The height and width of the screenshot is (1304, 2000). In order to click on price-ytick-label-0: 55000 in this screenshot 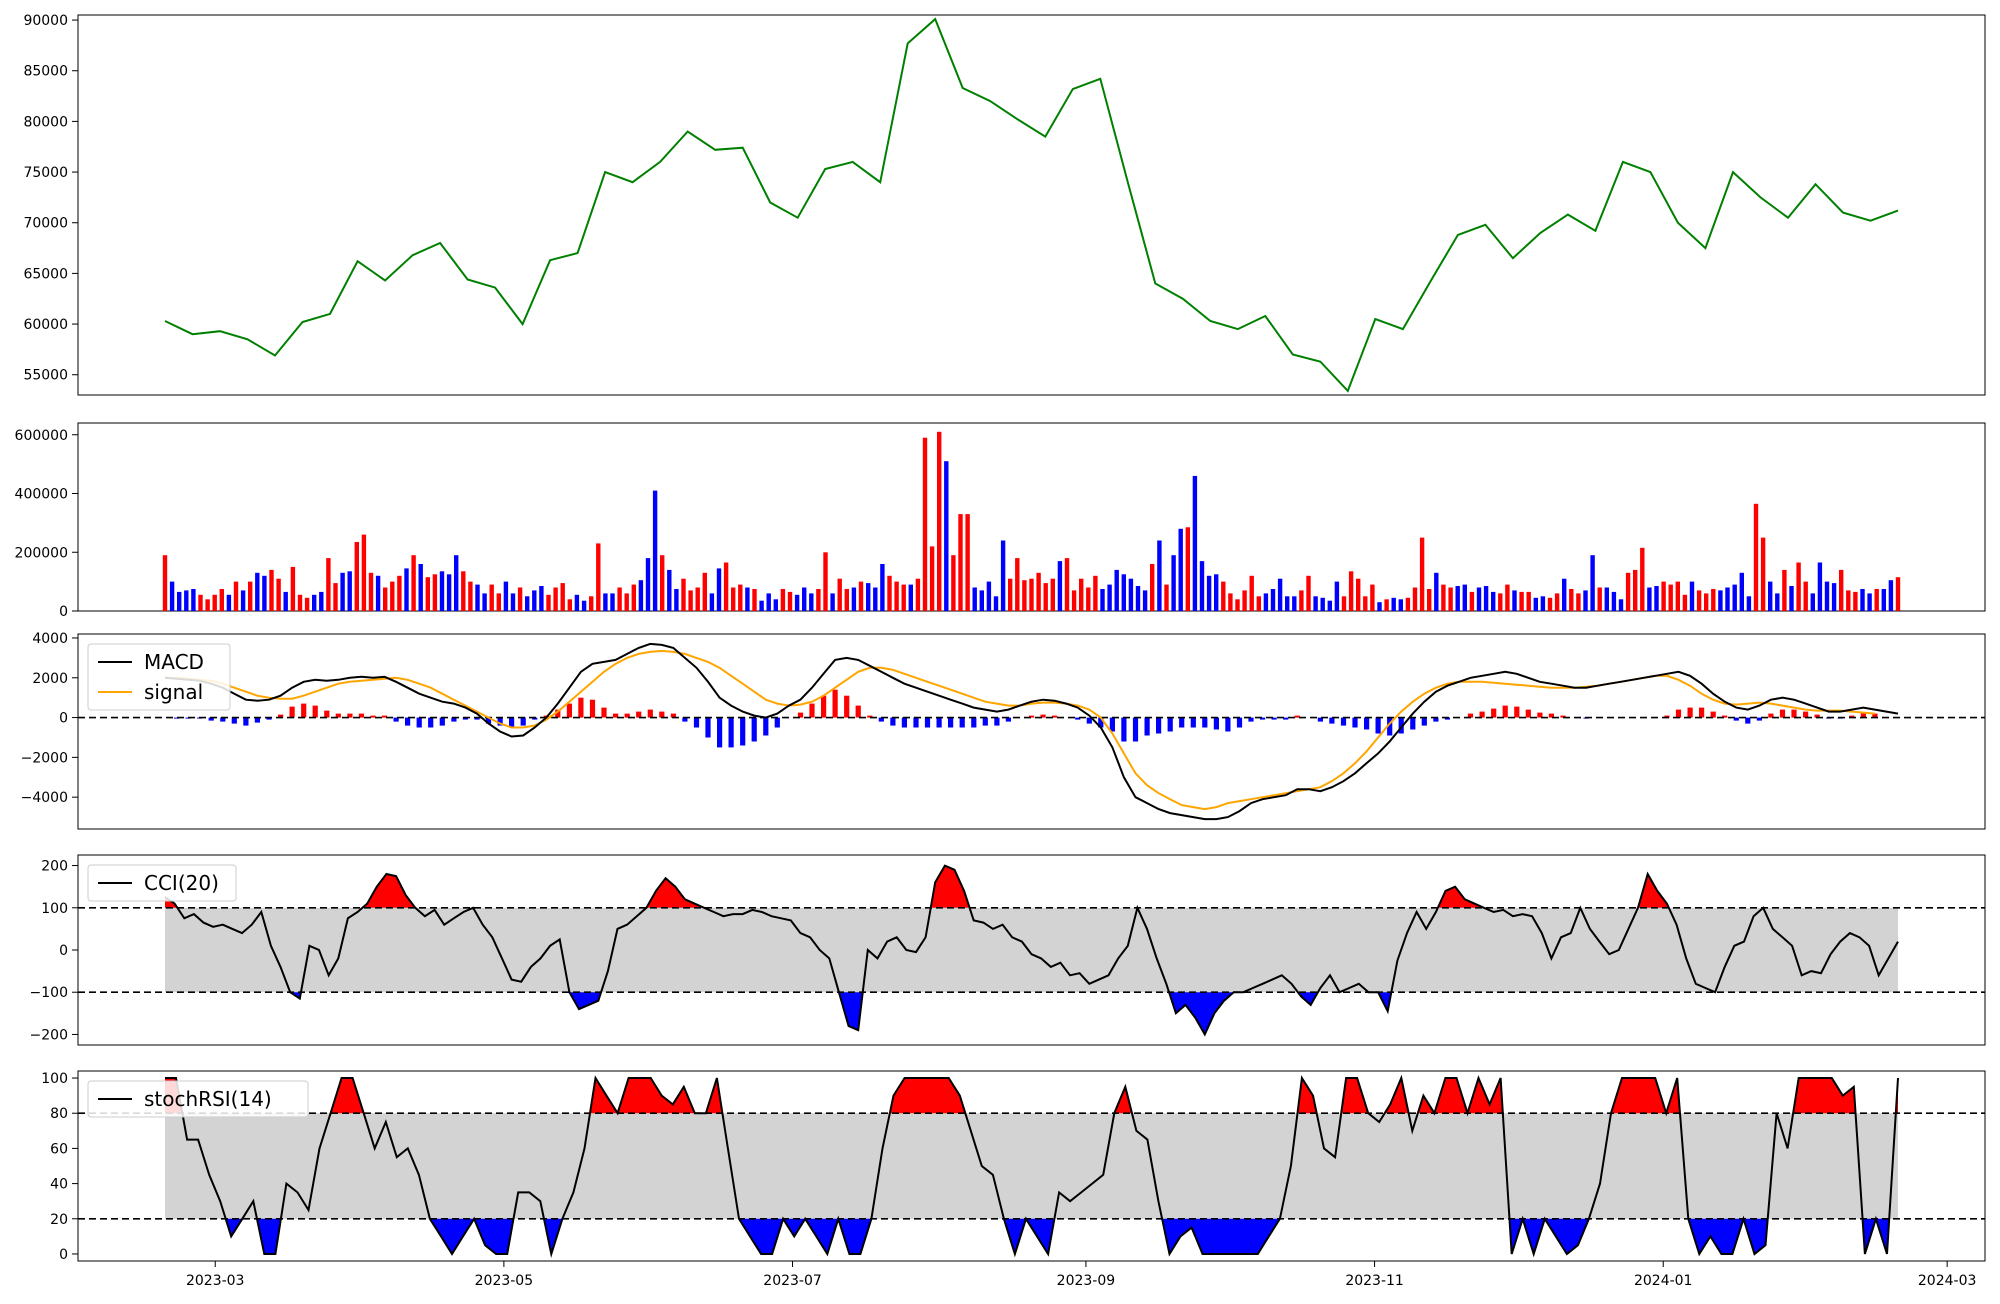, I will do `click(45, 376)`.